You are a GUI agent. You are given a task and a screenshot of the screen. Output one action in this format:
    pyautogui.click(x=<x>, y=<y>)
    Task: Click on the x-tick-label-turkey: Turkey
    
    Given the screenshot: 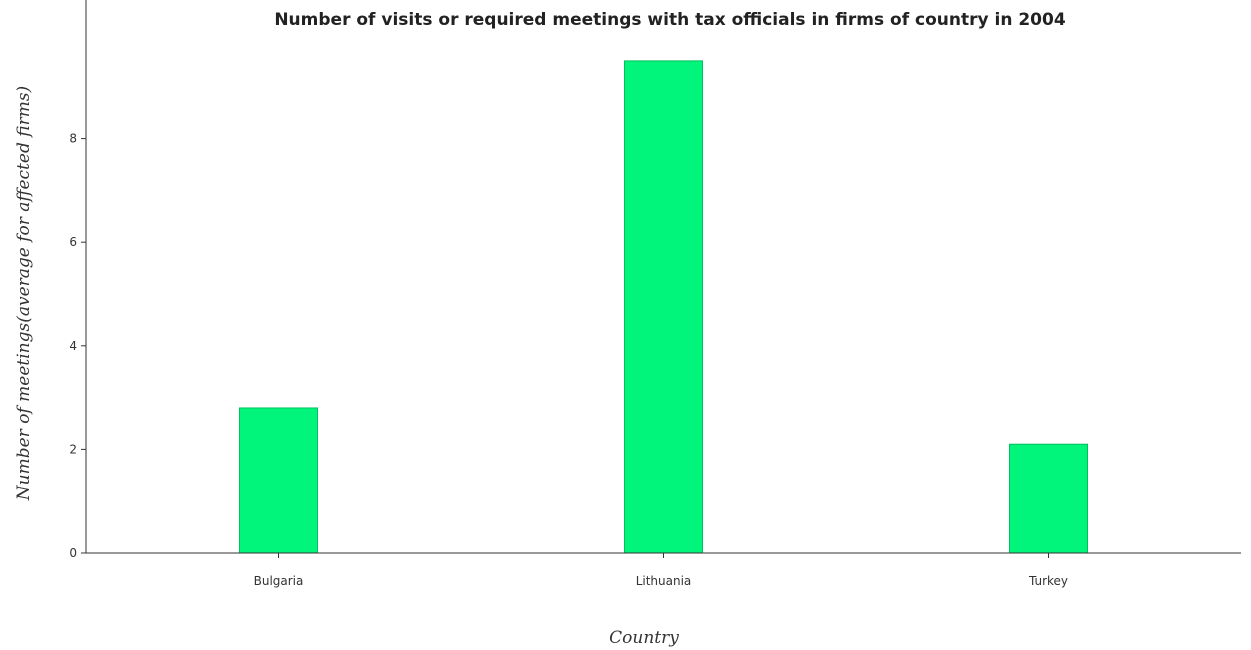 What is the action you would take?
    pyautogui.click(x=1048, y=581)
    